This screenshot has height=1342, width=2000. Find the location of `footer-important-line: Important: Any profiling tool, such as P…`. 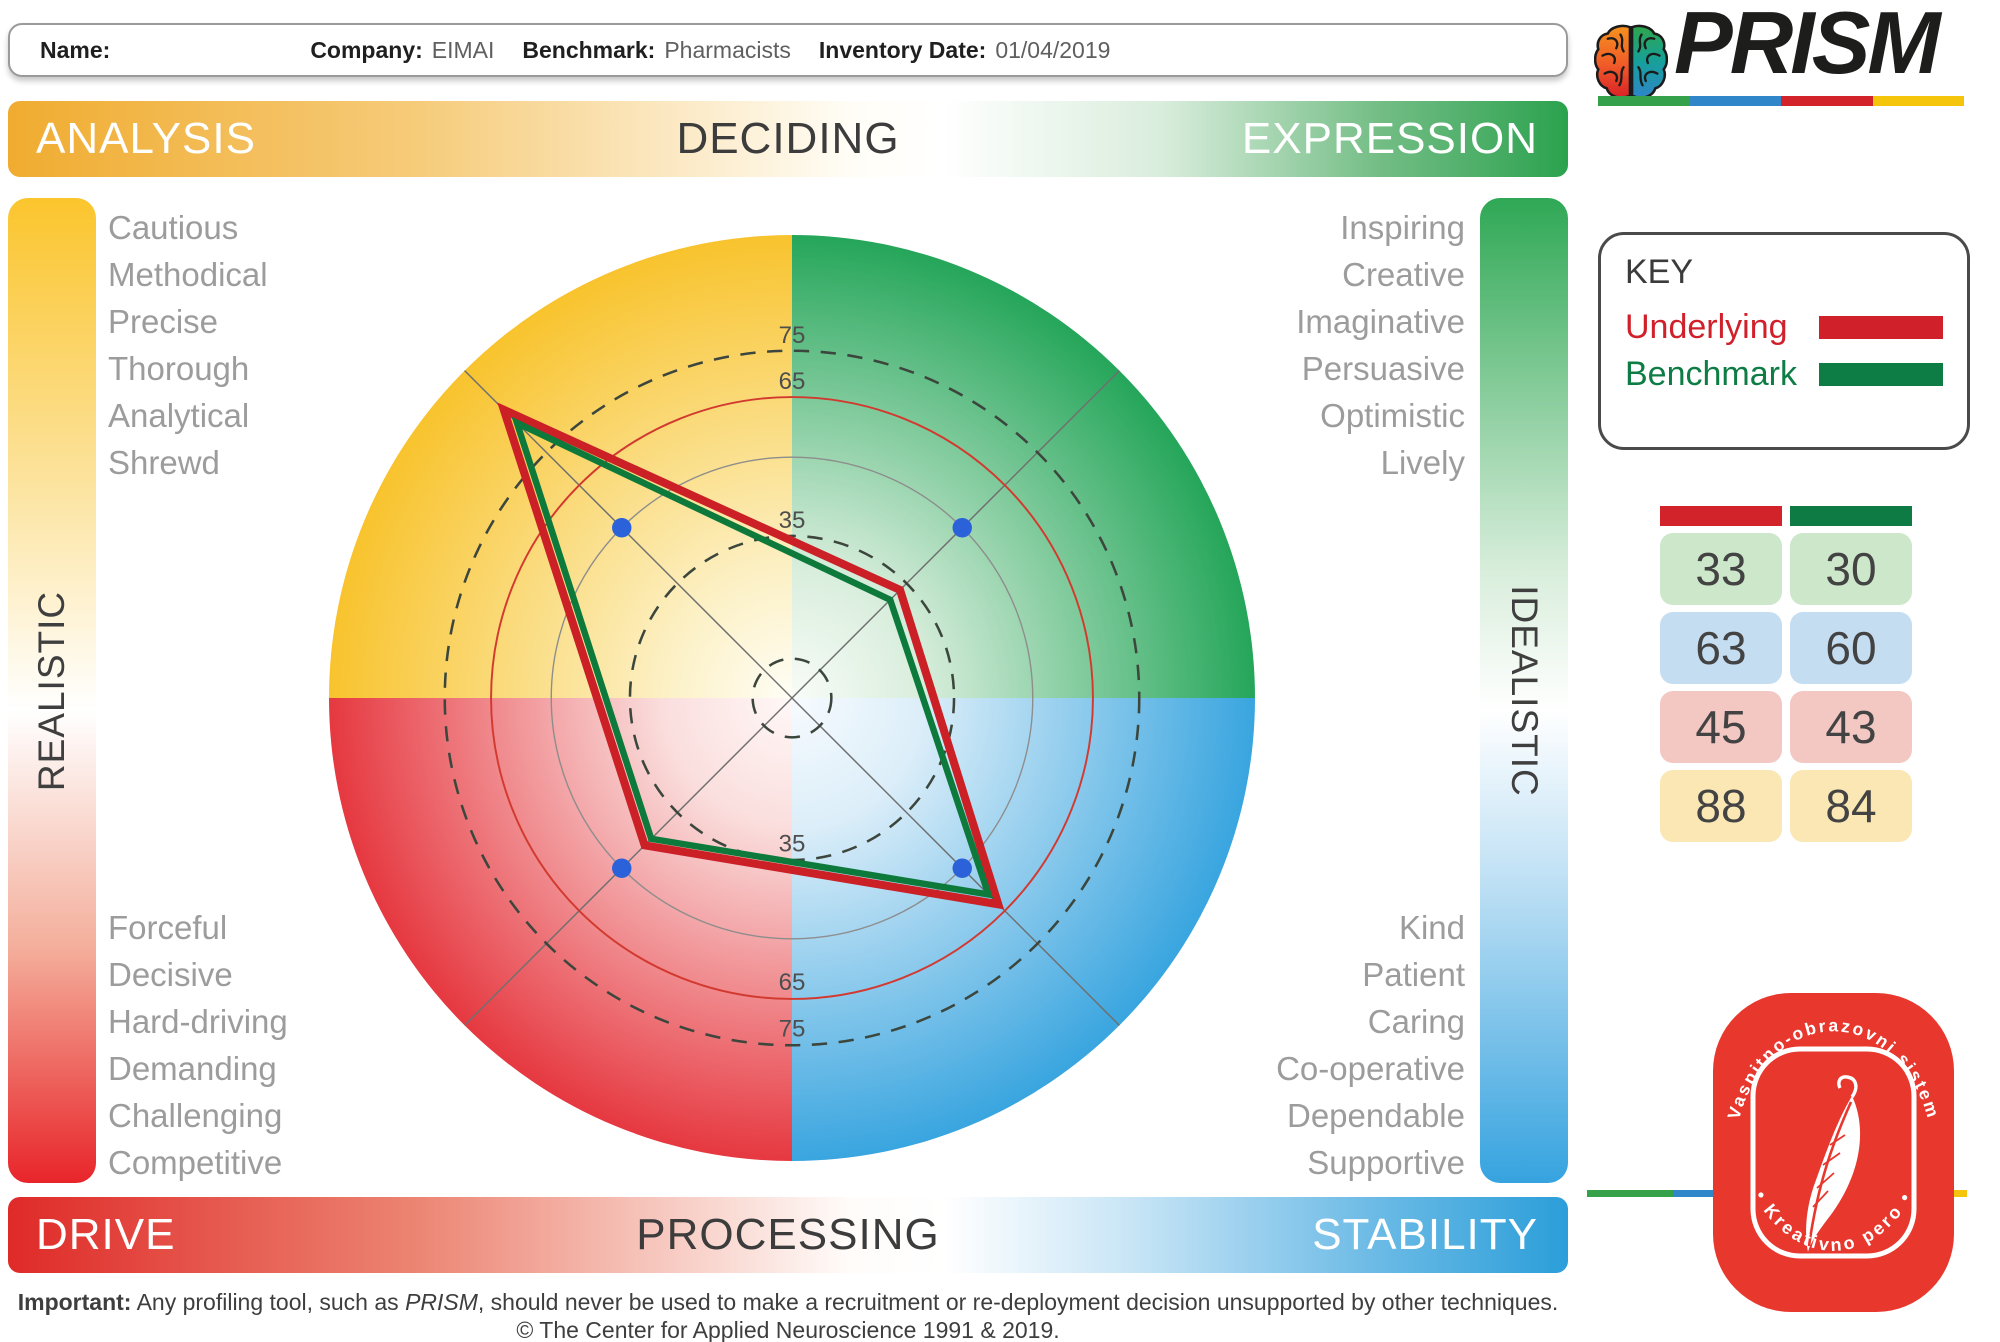

footer-important-line: Important: Any profiling tool, such as P… is located at coordinates (788, 1302).